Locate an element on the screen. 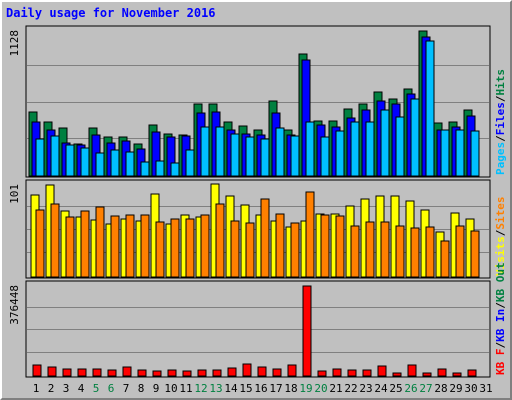  day-tick-label: 2 is located at coordinates (51, 388).